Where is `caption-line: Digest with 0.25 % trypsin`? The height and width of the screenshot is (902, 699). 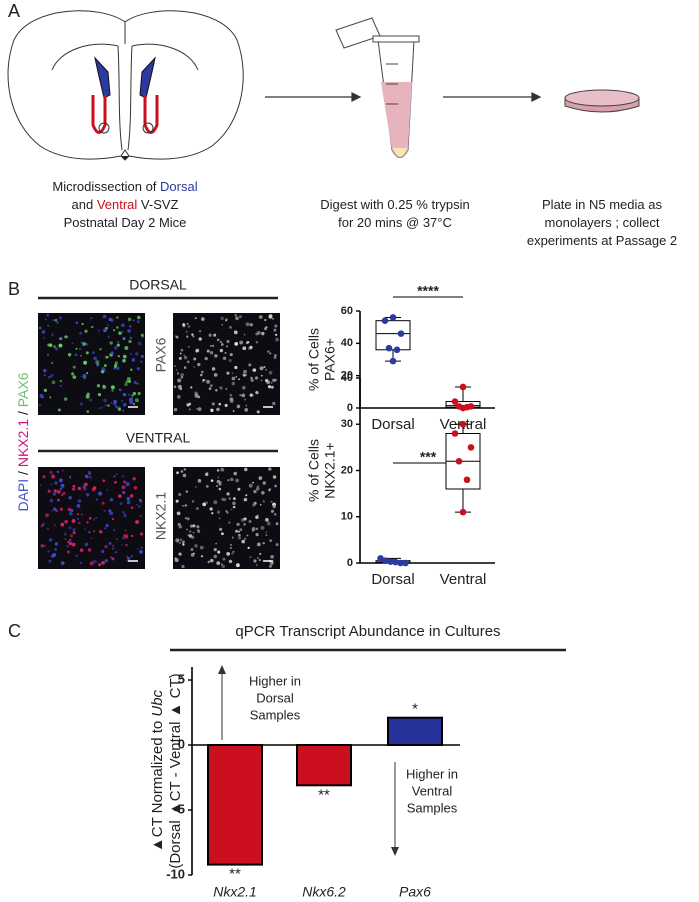
caption-line: Digest with 0.25 % trypsin is located at coordinates (395, 204).